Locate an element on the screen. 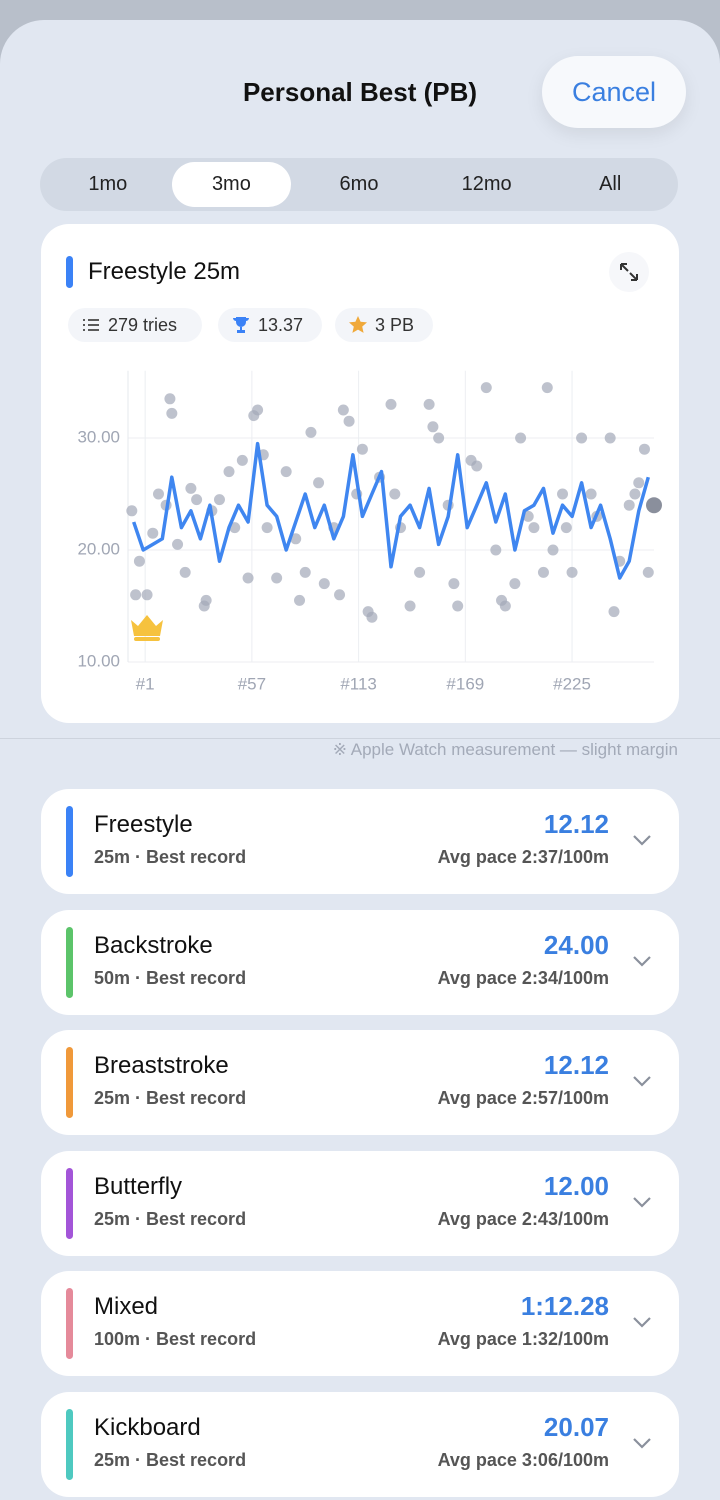 The image size is (720, 1500). record-name: Kickboard is located at coordinates (147, 1427).